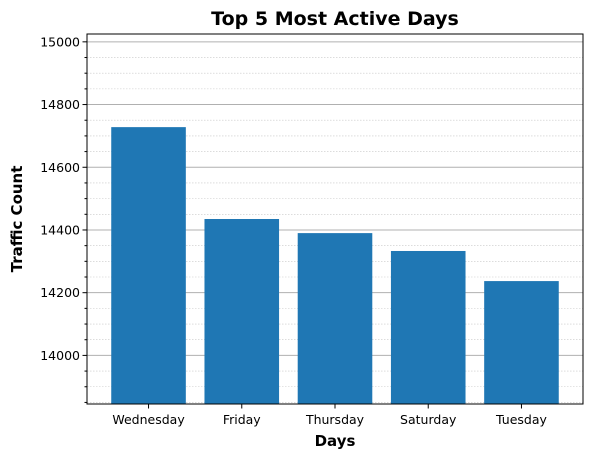 Image resolution: width=593 pixels, height=461 pixels. What do you see at coordinates (521, 342) in the screenshot?
I see `bar-tuesday` at bounding box center [521, 342].